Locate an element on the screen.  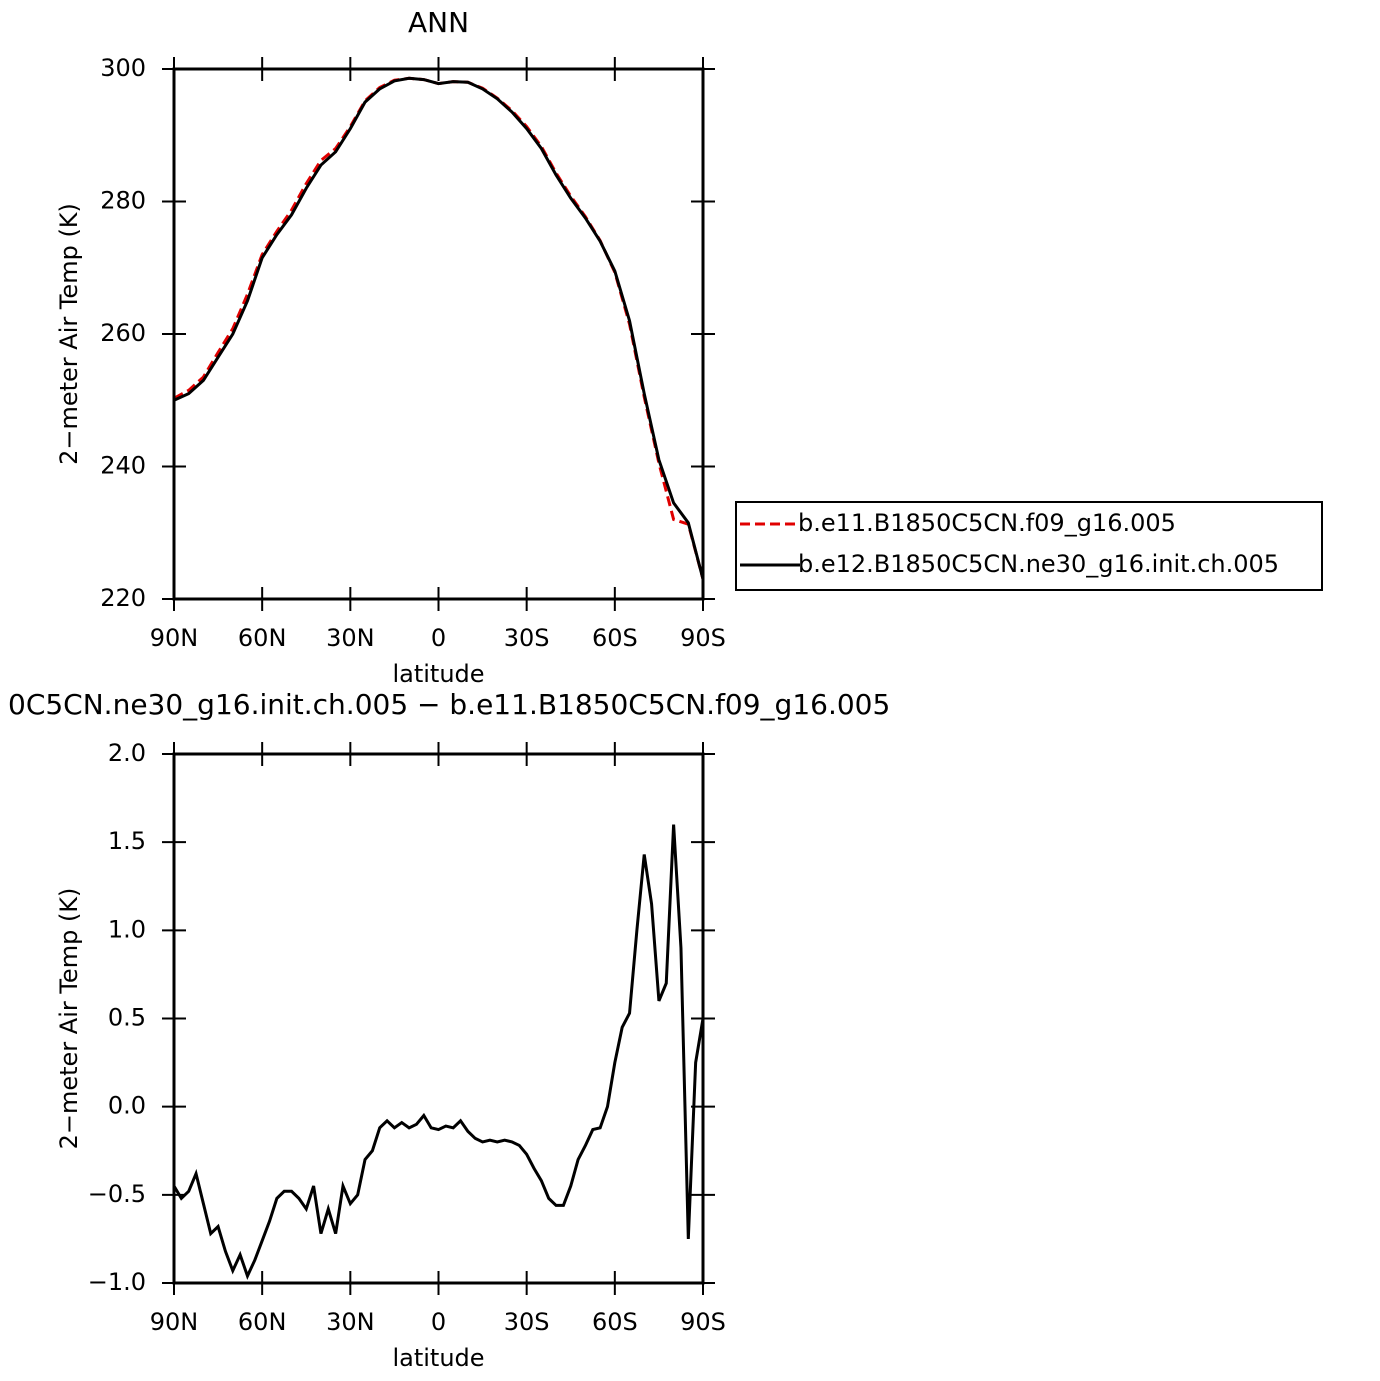
legend-label: b.e11.B1850C5CN.f09_g16.005 is located at coordinates (987, 523).